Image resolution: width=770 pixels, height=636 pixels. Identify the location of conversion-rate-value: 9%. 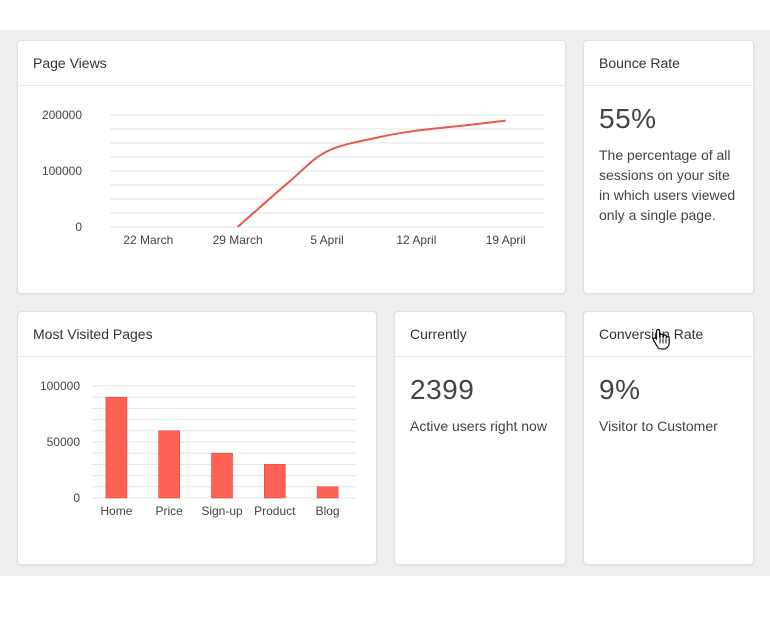
(620, 389).